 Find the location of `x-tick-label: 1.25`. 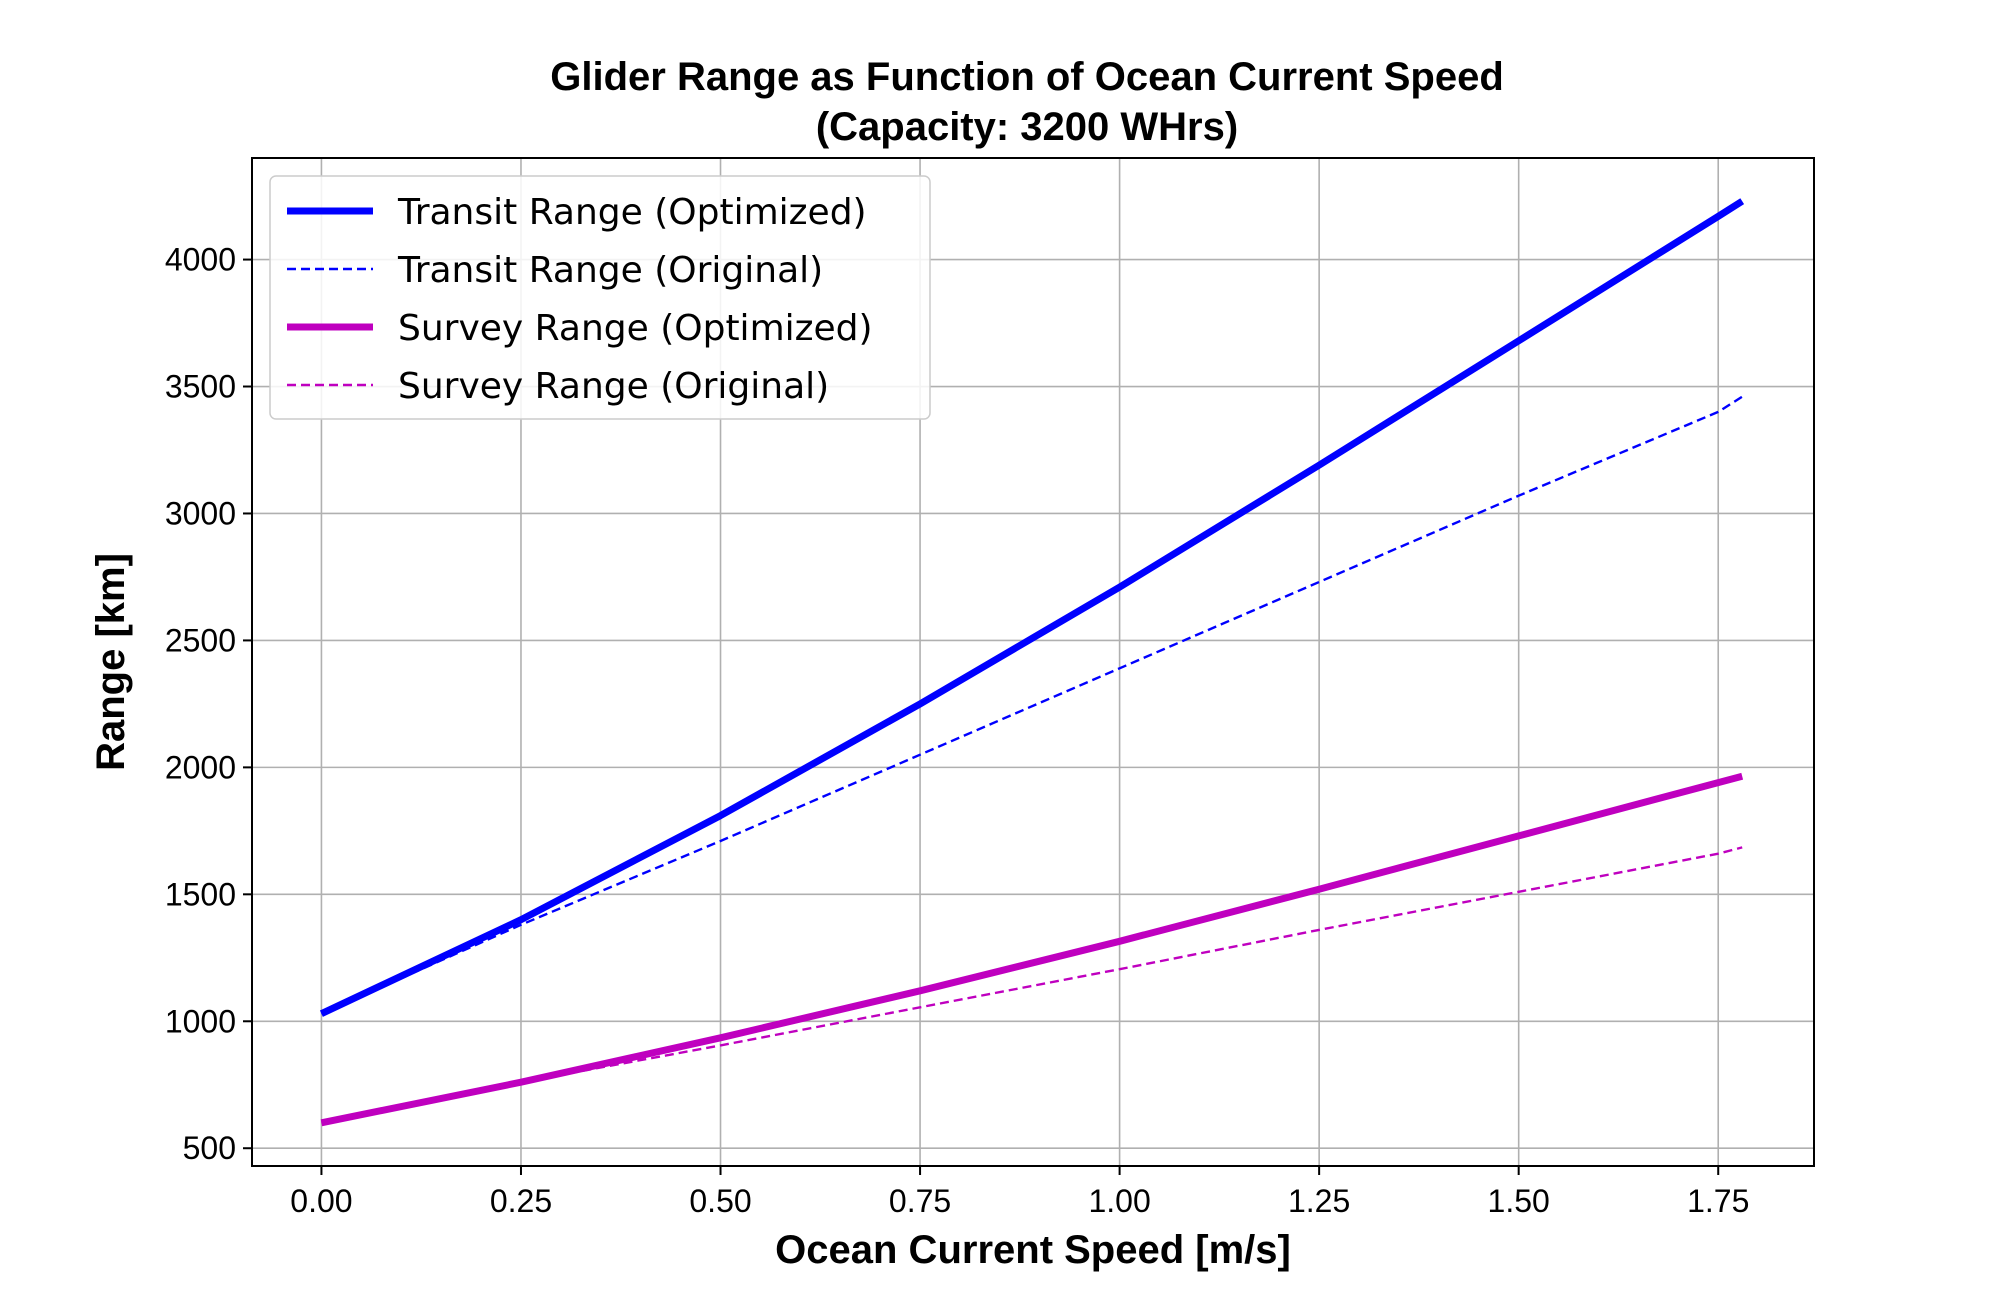

x-tick-label: 1.25 is located at coordinates (1319, 1201).